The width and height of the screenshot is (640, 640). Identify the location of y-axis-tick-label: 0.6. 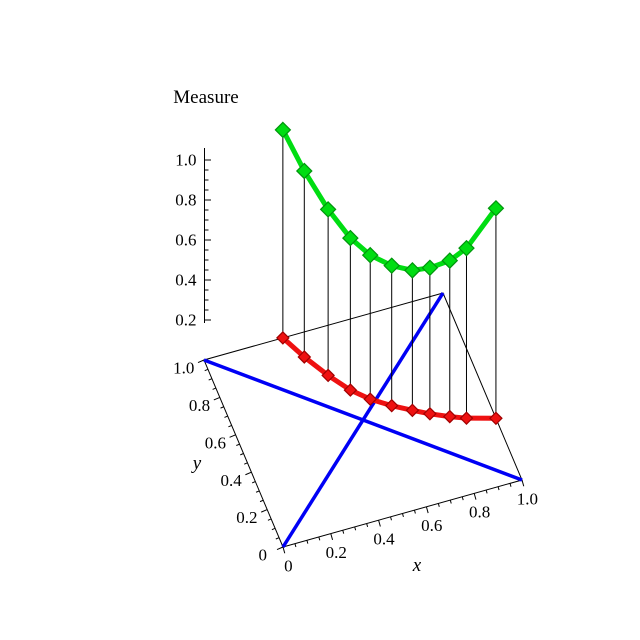
(215, 442).